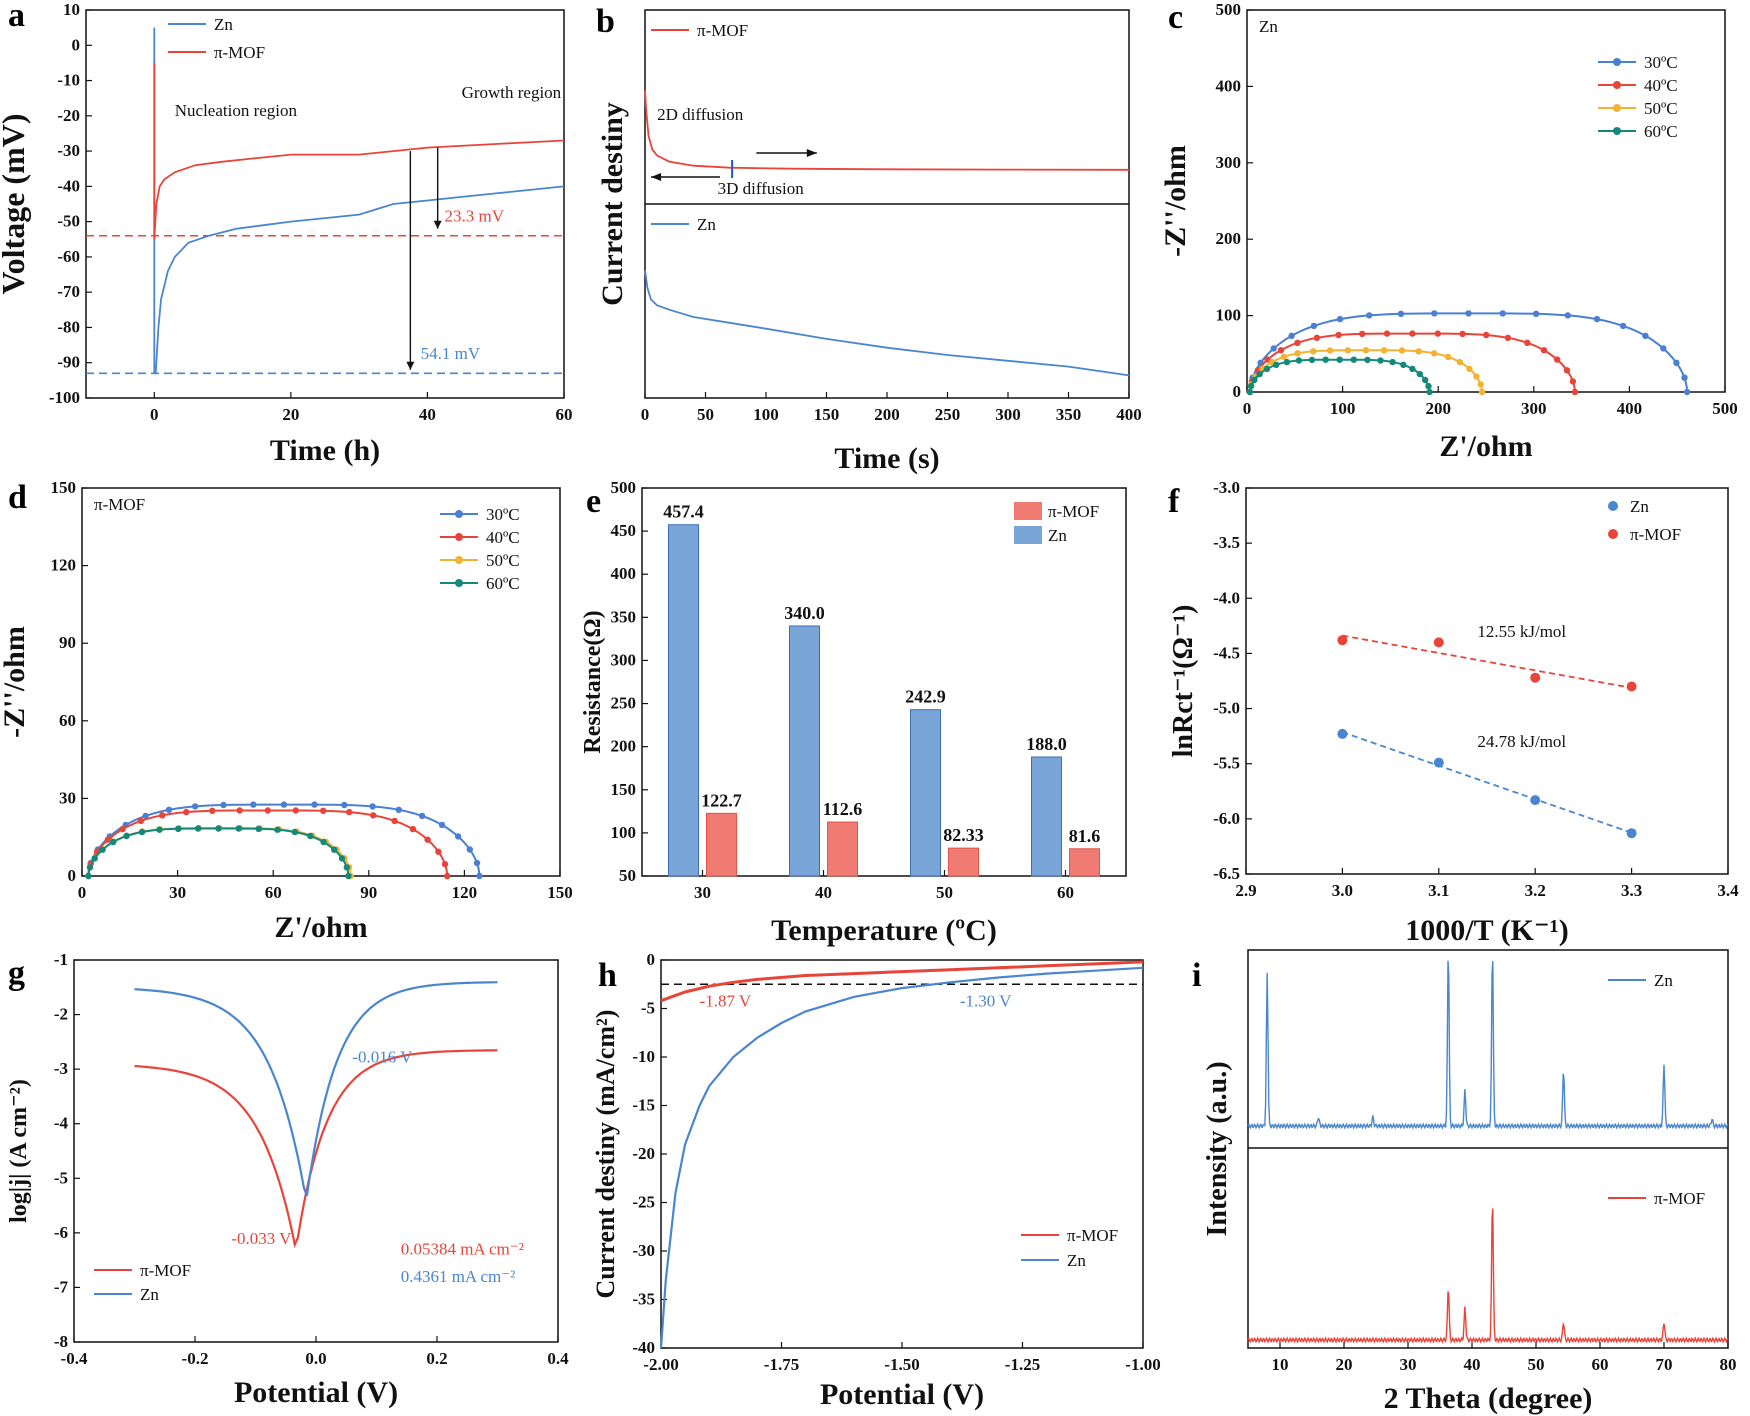 The width and height of the screenshot is (1750, 1416). What do you see at coordinates (804, 613) in the screenshot?
I see `bar-label: 340.0` at bounding box center [804, 613].